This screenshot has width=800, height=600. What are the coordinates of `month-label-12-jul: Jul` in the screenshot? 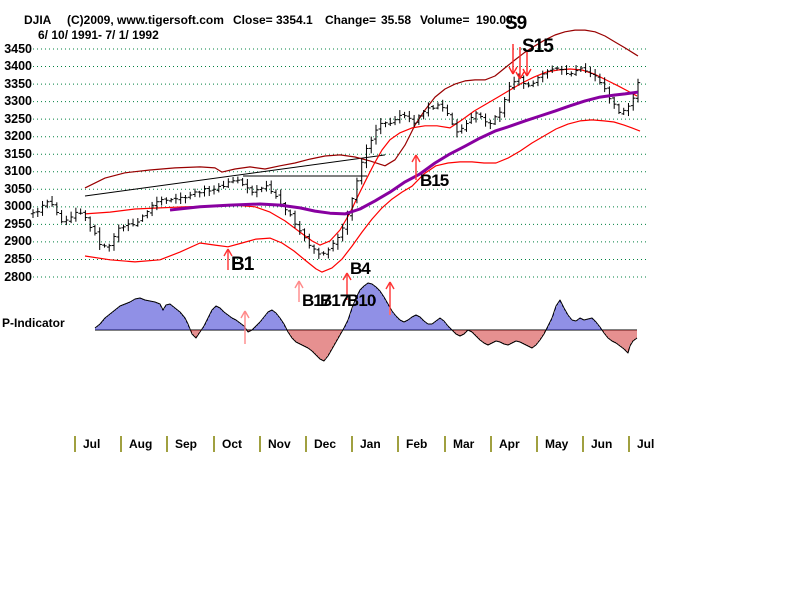 It's located at (646, 444).